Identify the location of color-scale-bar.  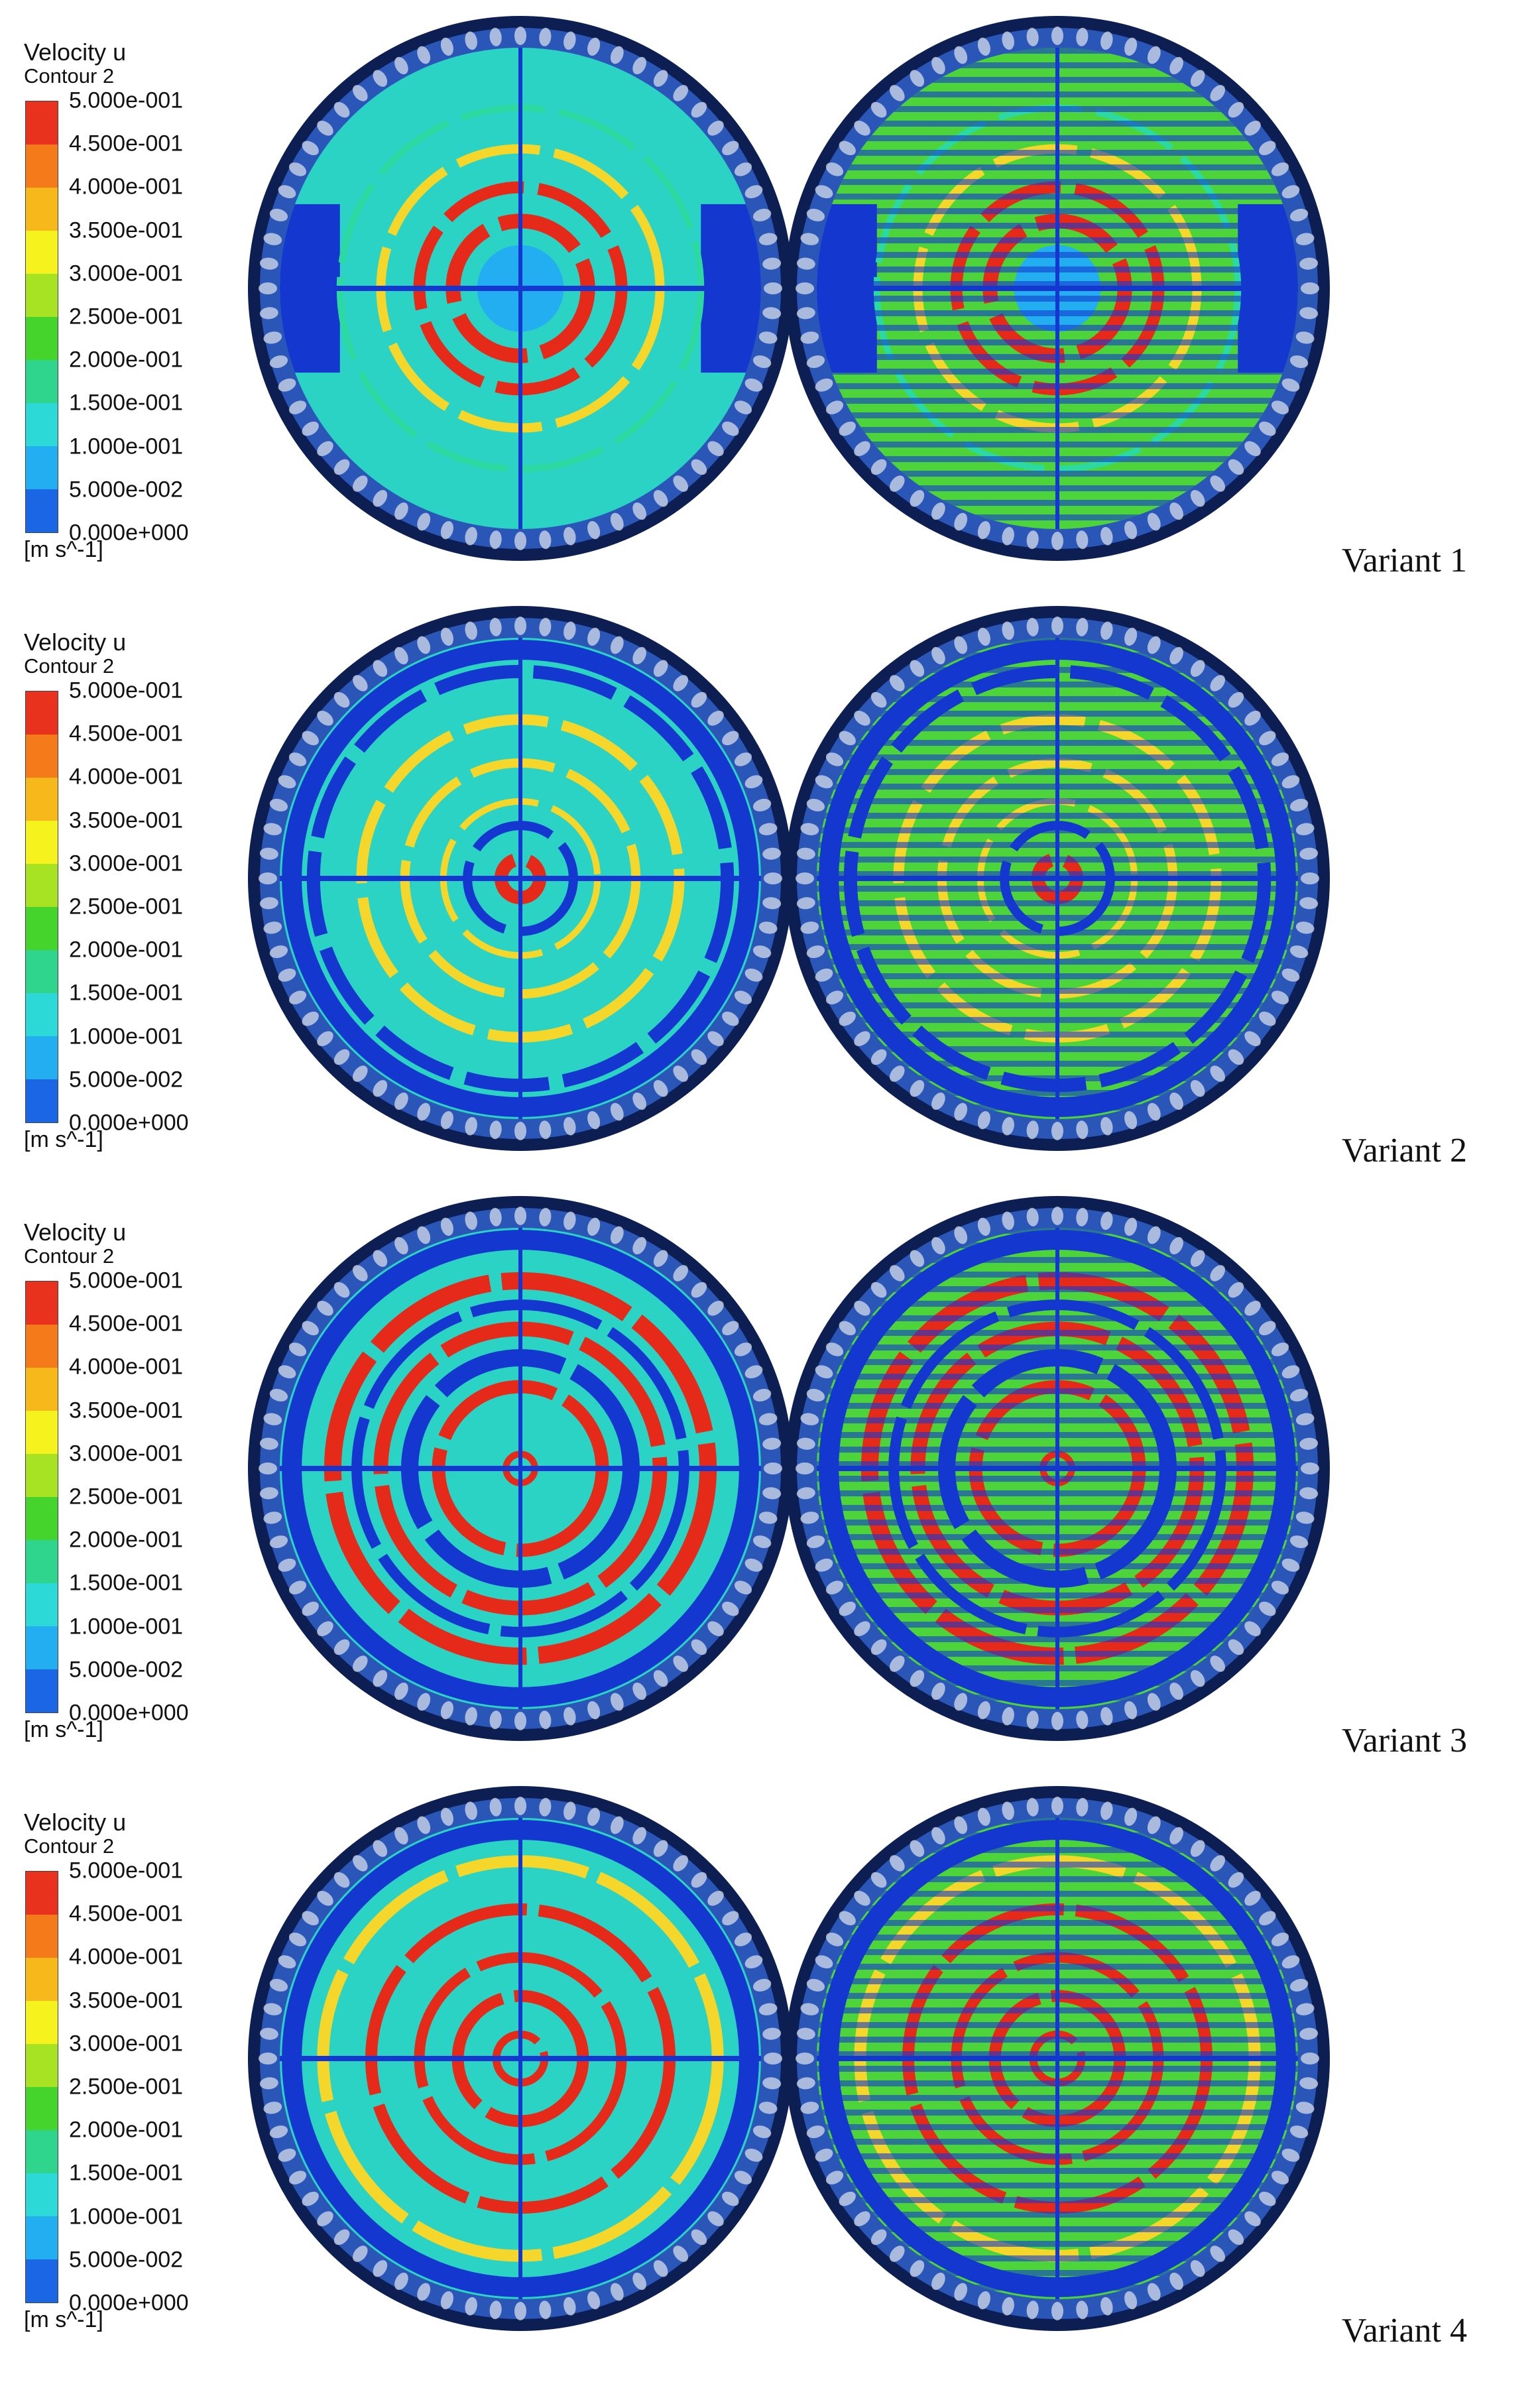
(42, 2087).